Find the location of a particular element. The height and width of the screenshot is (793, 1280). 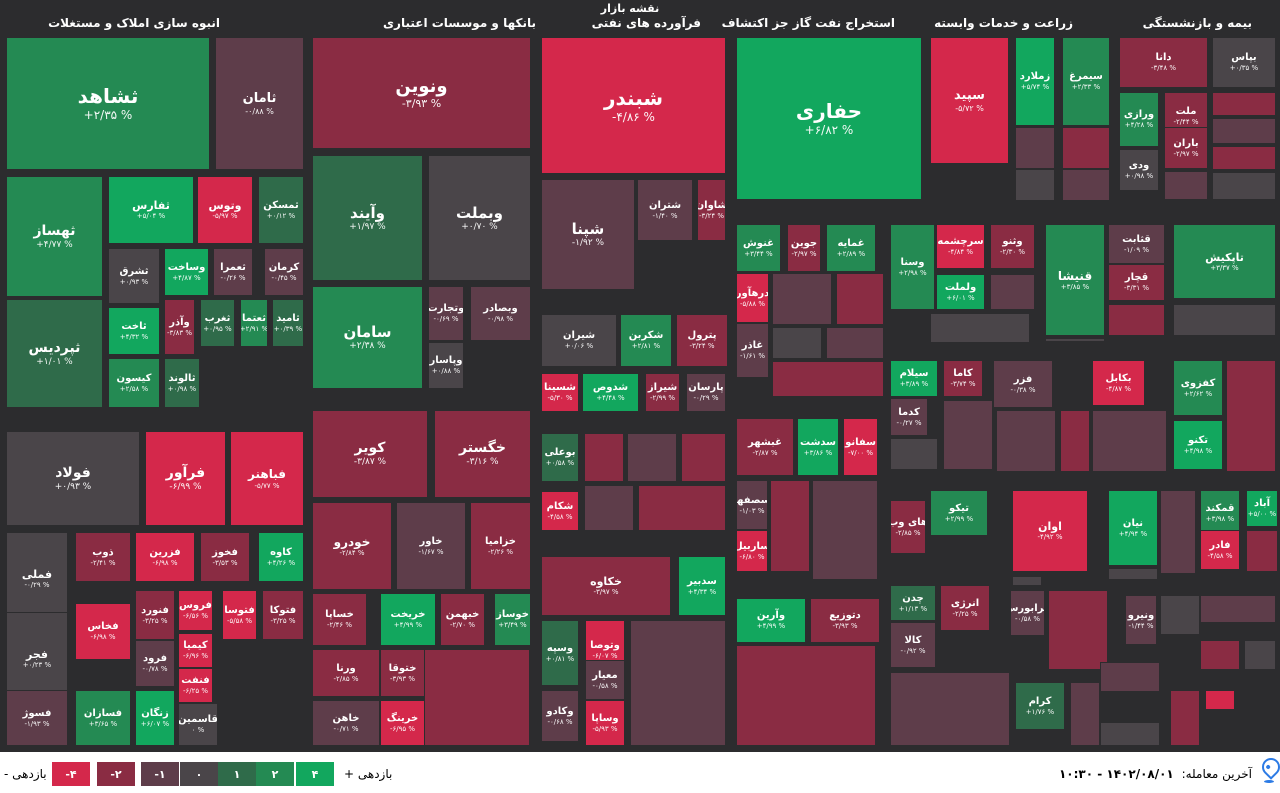

stock-tile: سرچشمه -۴/۸۴ % is located at coordinates (960, 246).